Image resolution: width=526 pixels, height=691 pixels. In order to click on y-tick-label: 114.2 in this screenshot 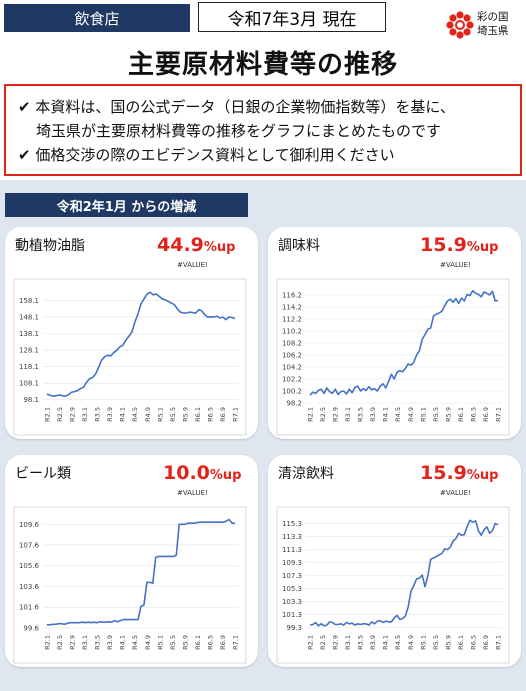, I will do `click(292, 308)`.